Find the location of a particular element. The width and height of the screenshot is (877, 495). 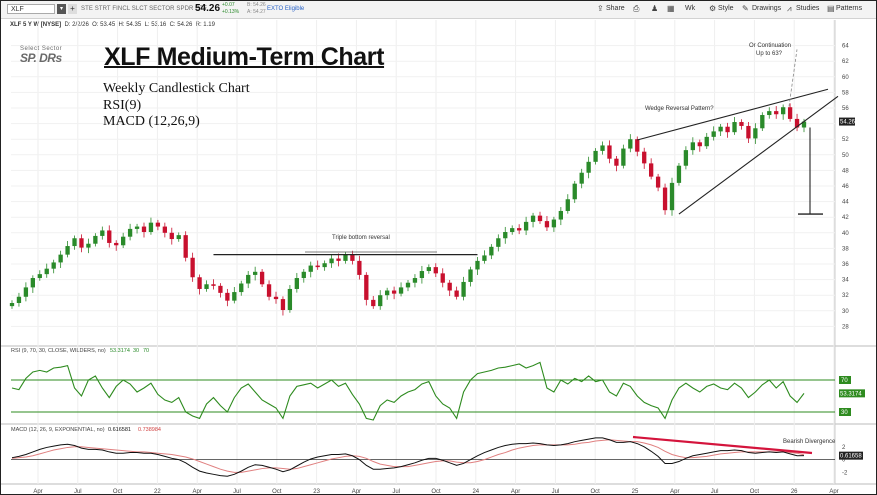

exto-eligible-link: EXTO Eligible is located at coordinates (286, 9).